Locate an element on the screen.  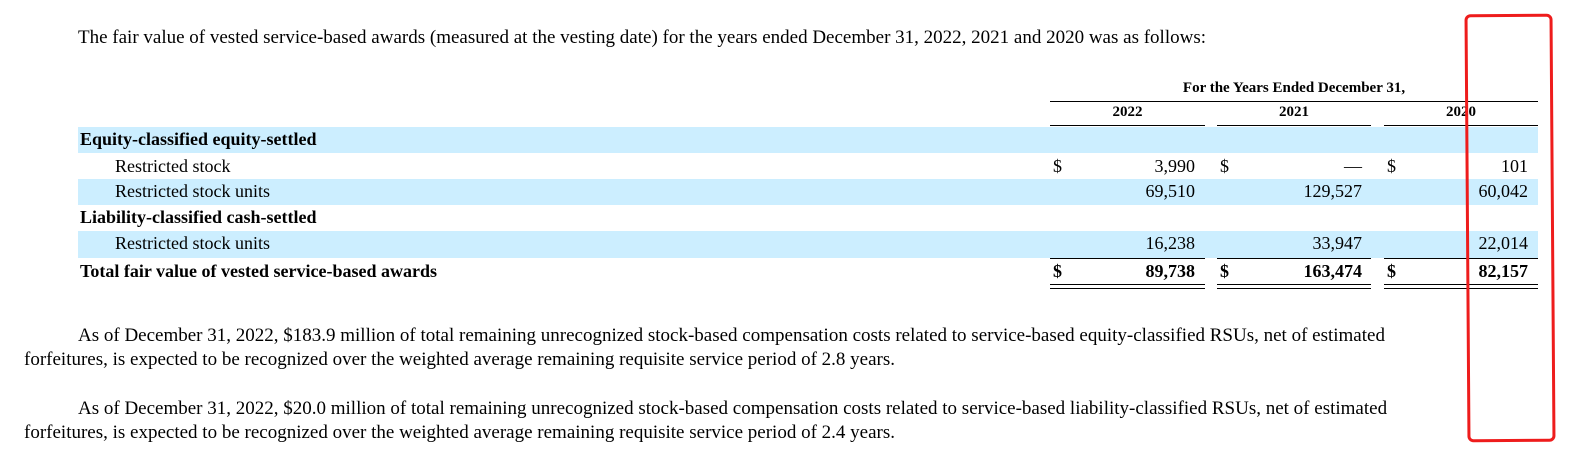
band-row-rsu-equity is located at coordinates (808, 192).